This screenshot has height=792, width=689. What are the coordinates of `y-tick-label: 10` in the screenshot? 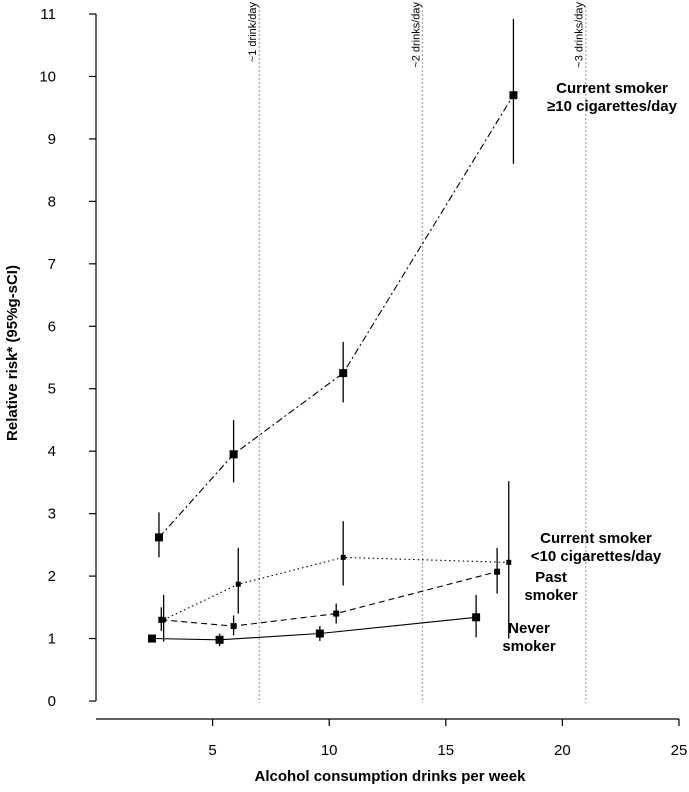 It's located at (47, 76).